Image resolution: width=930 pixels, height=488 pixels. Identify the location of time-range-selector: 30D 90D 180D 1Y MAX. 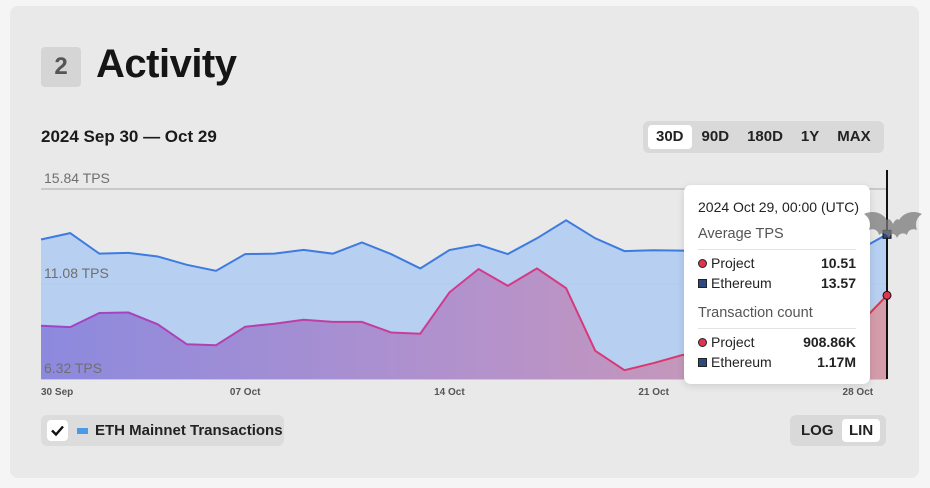
(763, 137).